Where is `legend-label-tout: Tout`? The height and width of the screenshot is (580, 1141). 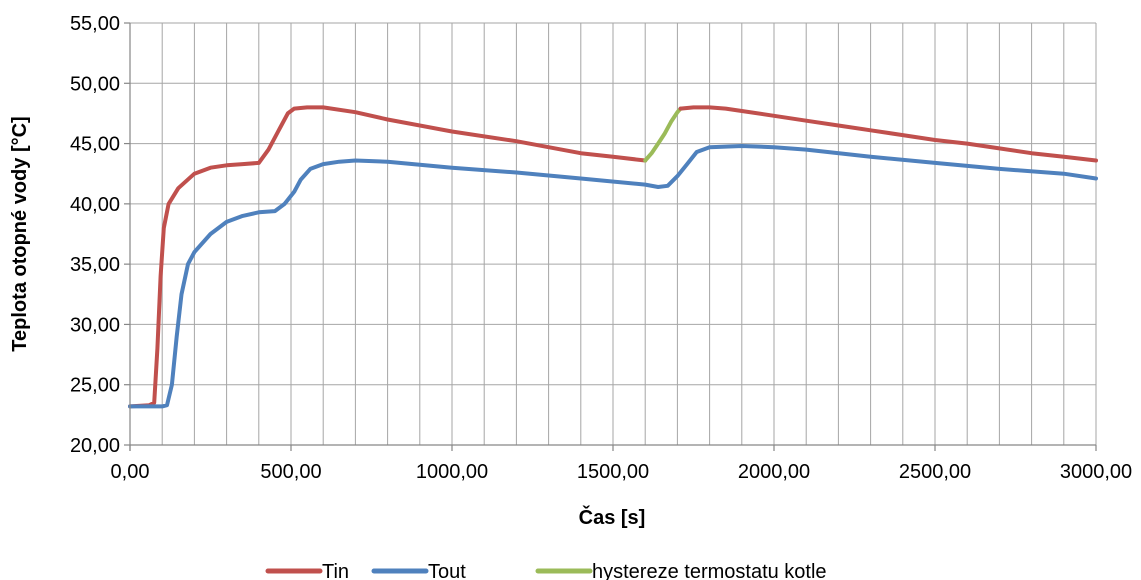
legend-label-tout: Tout is located at coordinates (447, 570).